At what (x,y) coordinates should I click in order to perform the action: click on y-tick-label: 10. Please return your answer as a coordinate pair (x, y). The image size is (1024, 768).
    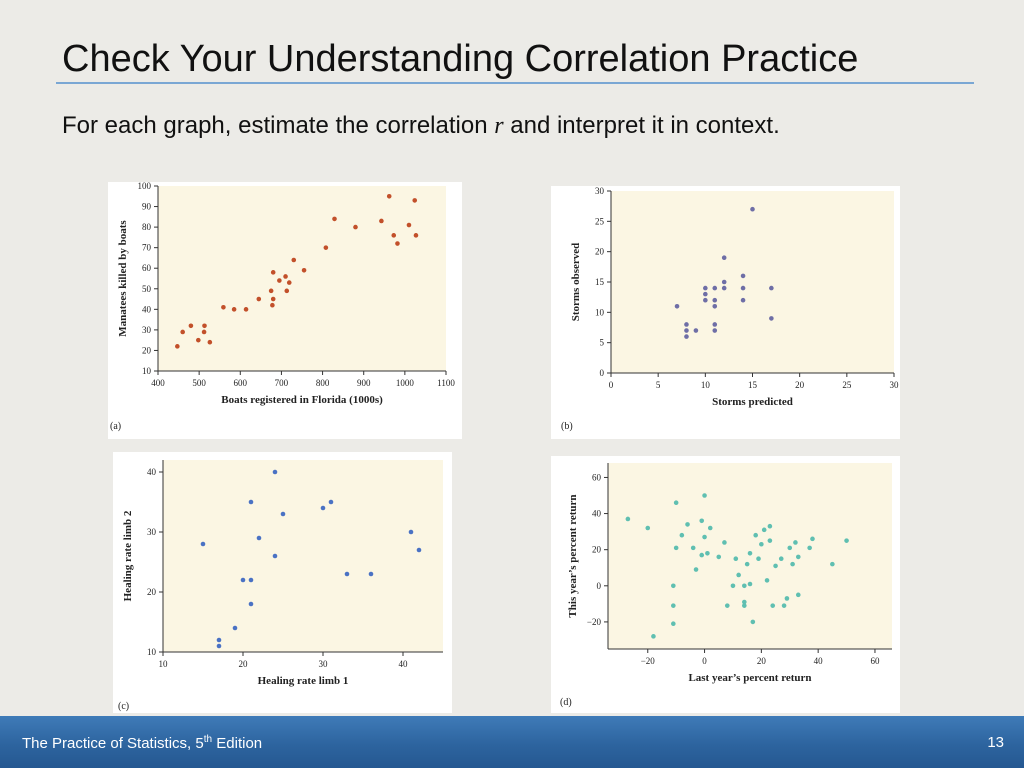
    Looking at the image, I should click on (600, 312).